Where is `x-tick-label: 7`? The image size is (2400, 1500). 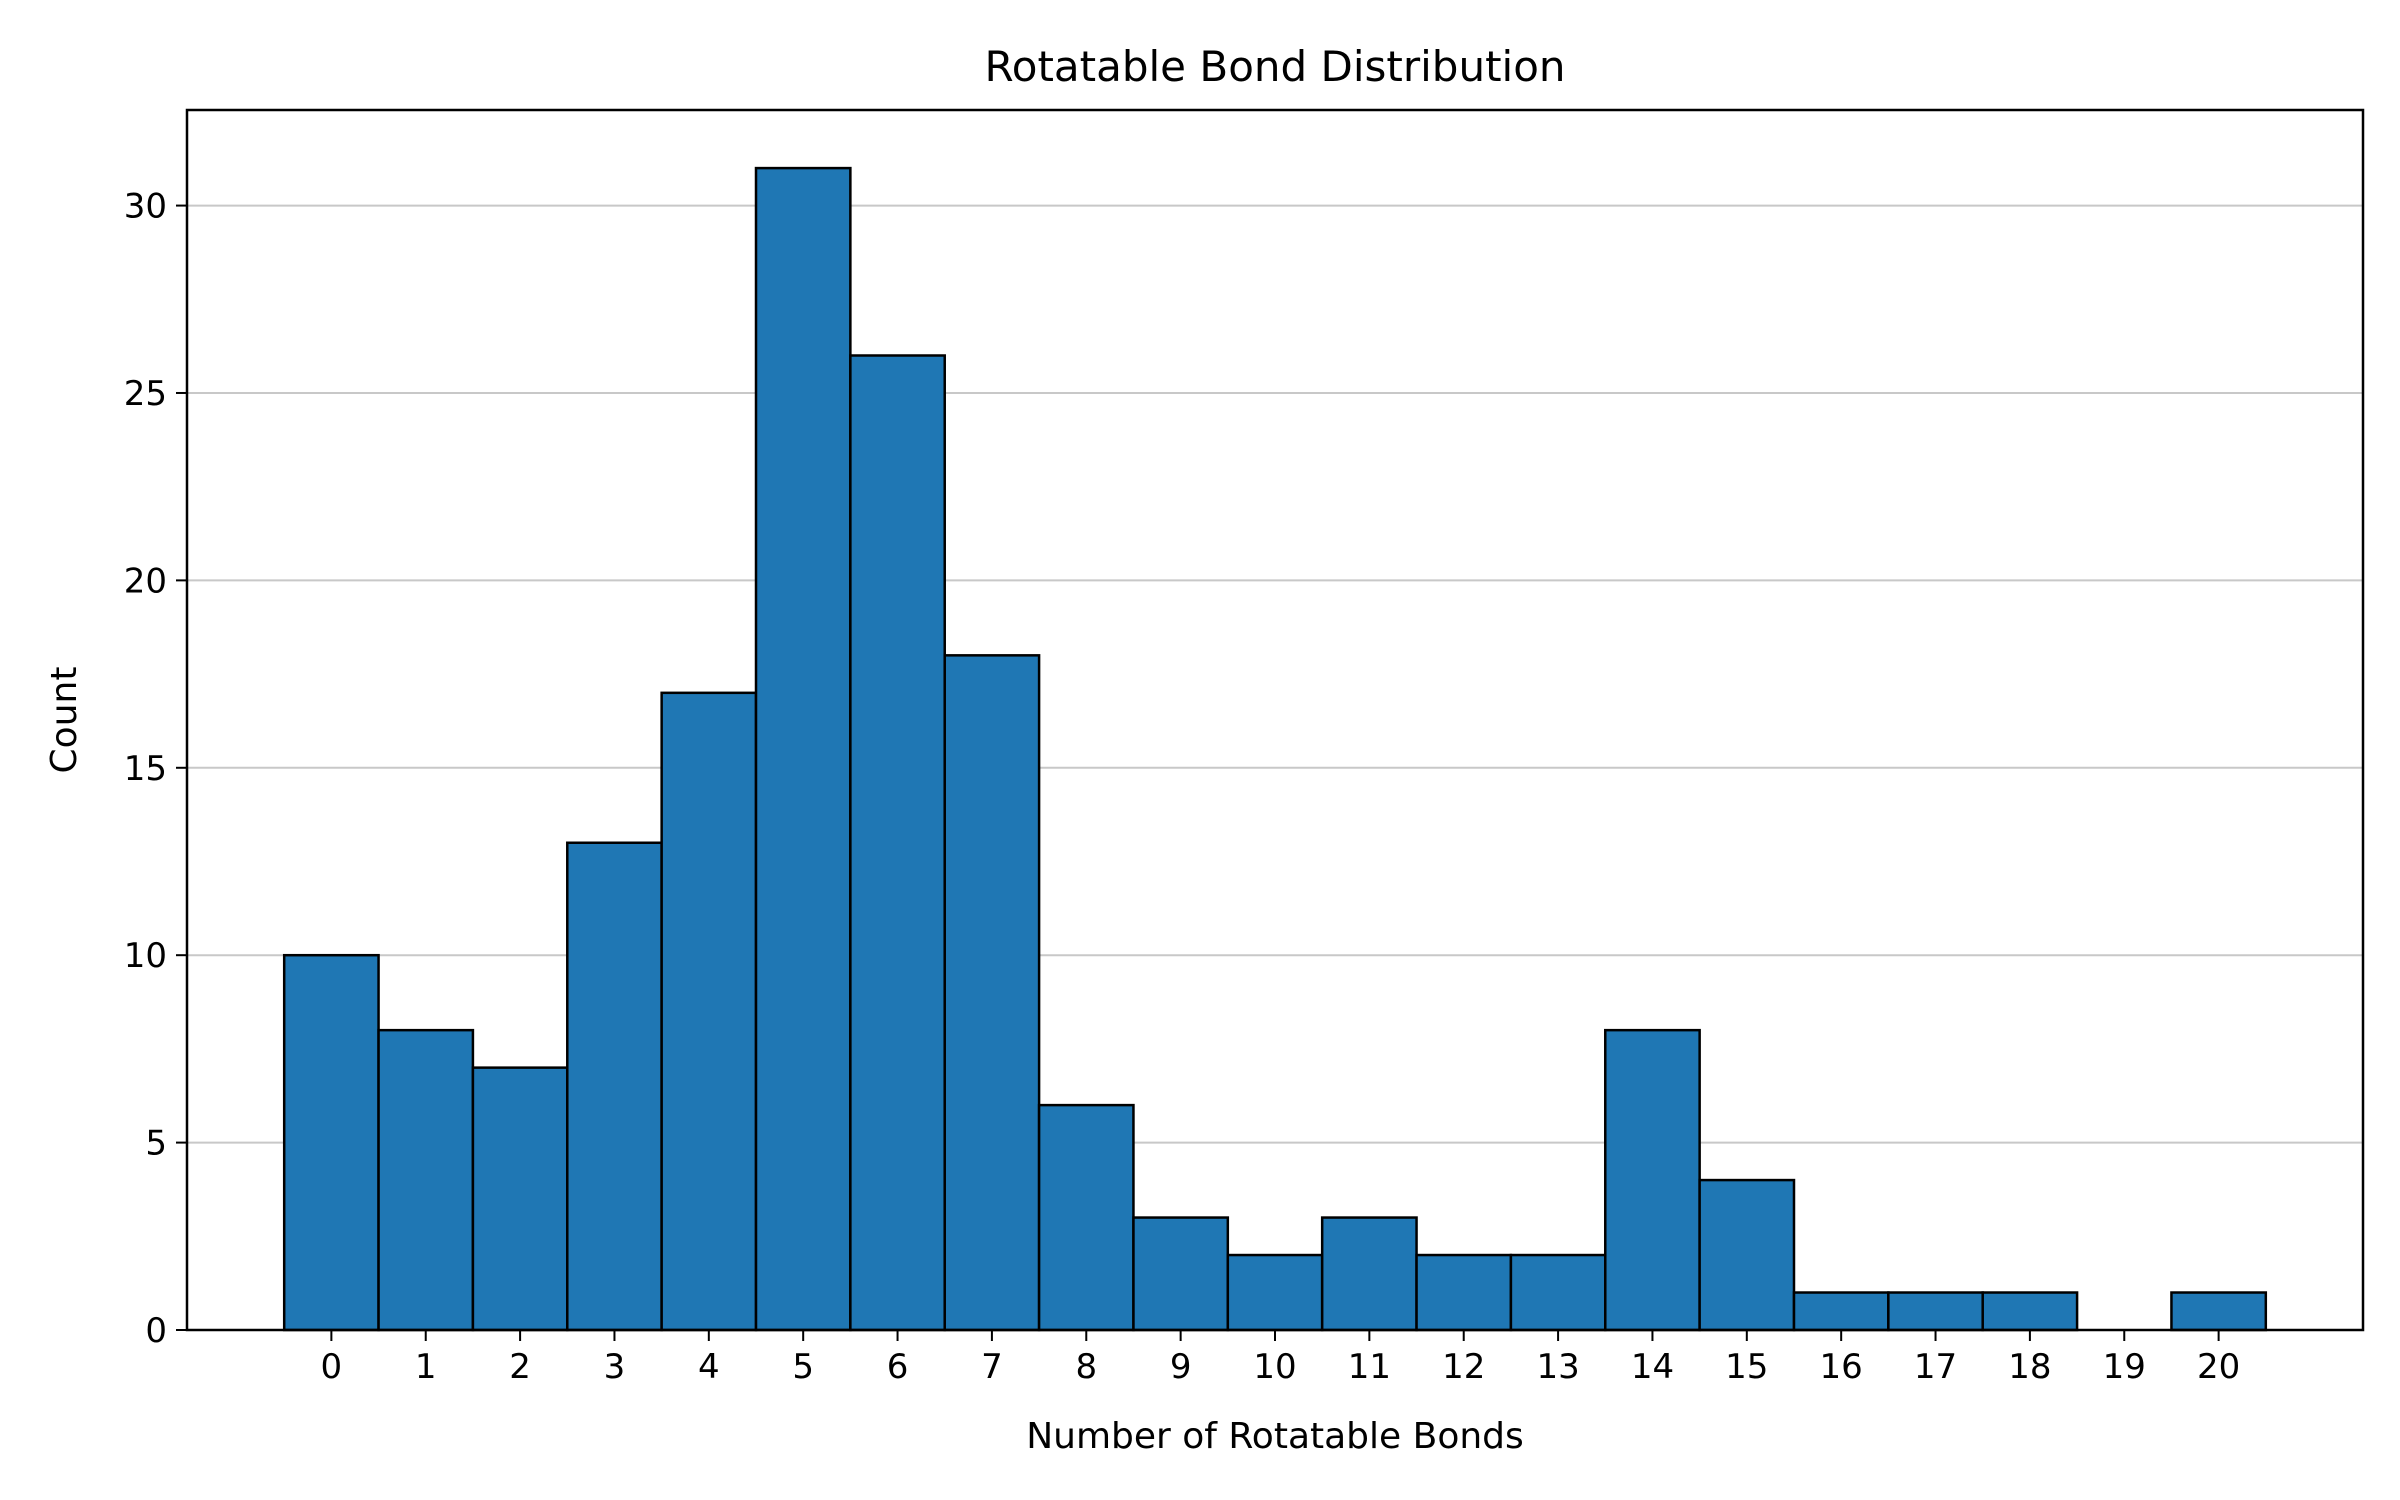
x-tick-label: 7 is located at coordinates (992, 1367).